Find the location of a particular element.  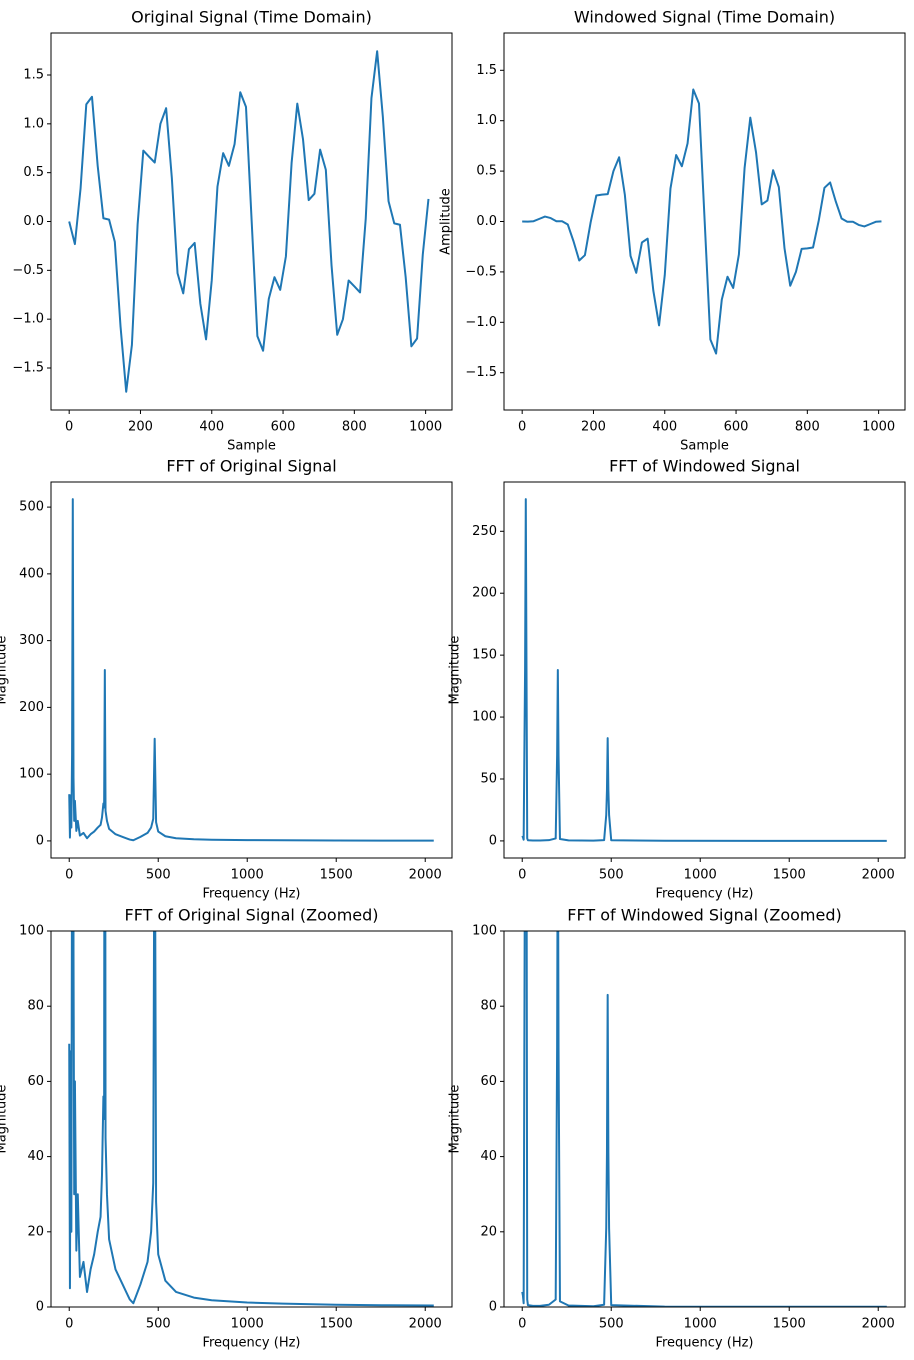

chart-title: FFT of Original Signal (Zoomed) is located at coordinates (251, 915).